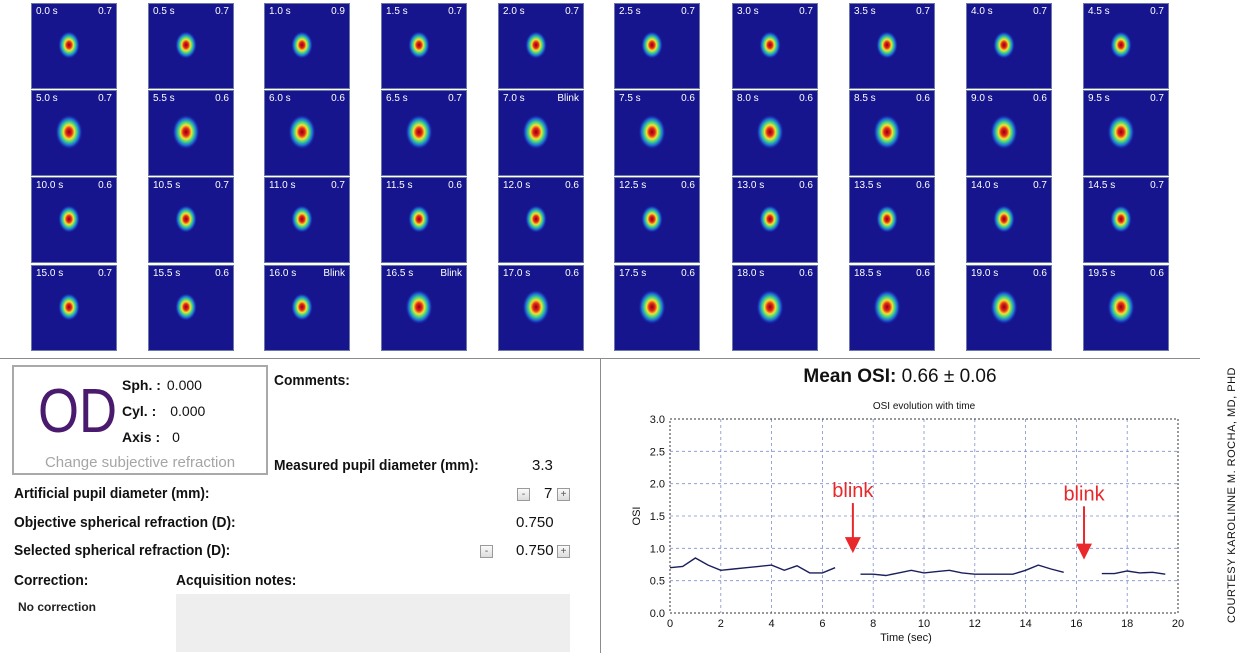 The width and height of the screenshot is (1240, 653). I want to click on spot-thumbnail: 10.5 s 0.7, so click(191, 220).